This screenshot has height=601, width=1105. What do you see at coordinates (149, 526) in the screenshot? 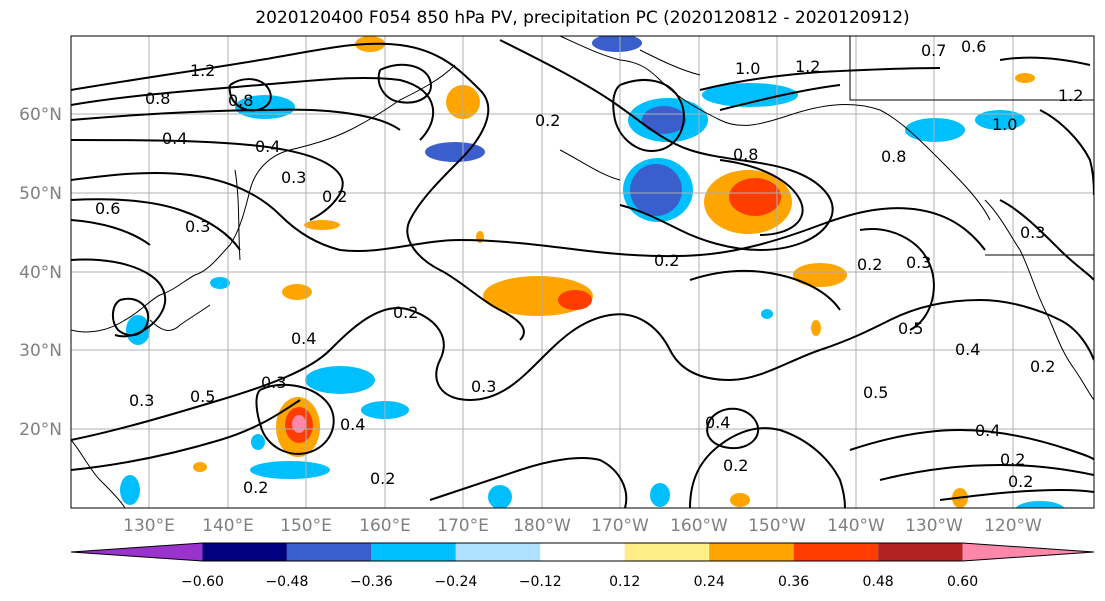
I see `lon-label: 130°E` at bounding box center [149, 526].